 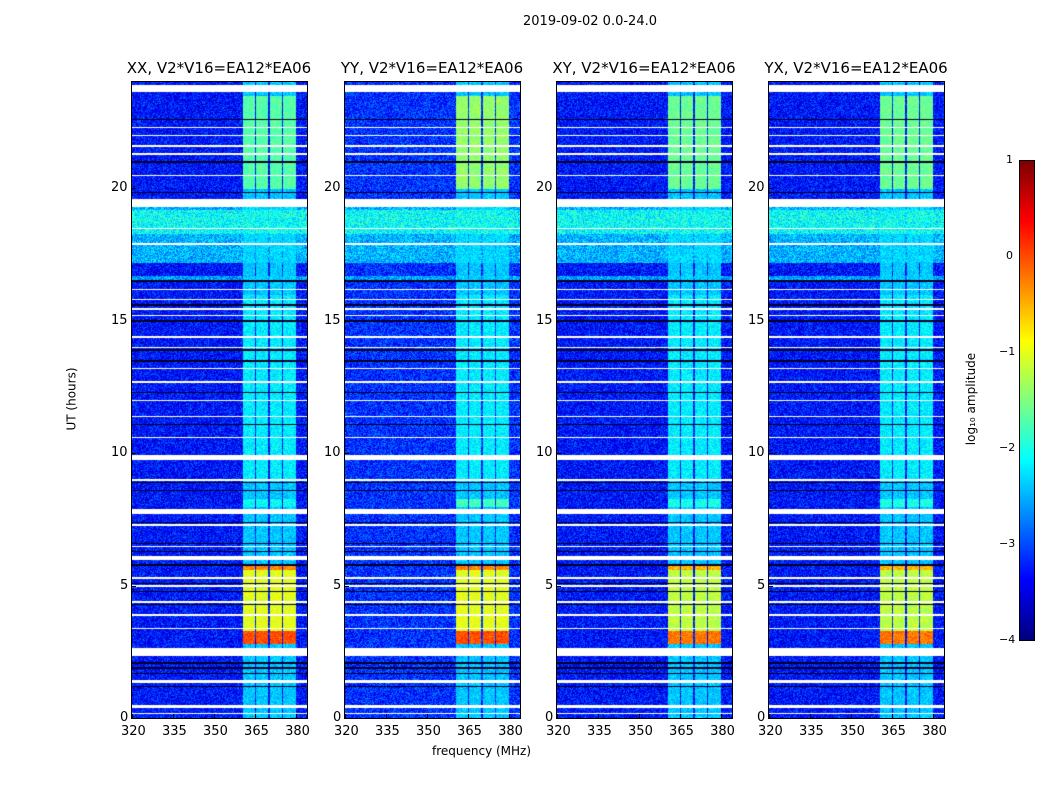 I want to click on panel-title: XY, V2*V16=EA12*EA06, so click(x=644, y=68).